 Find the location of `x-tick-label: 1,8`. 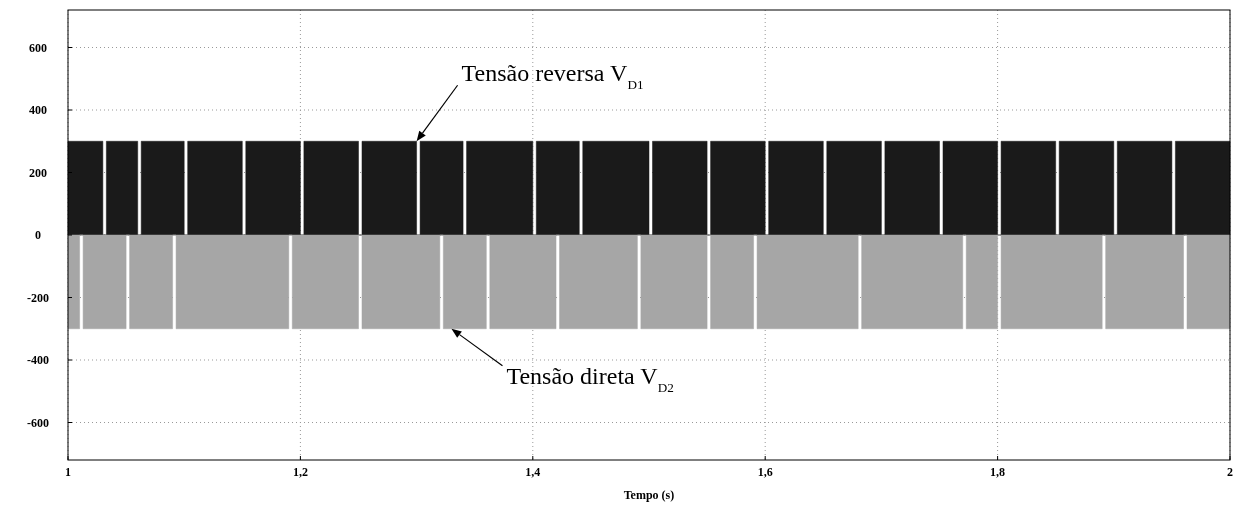

x-tick-label: 1,8 is located at coordinates (998, 472).